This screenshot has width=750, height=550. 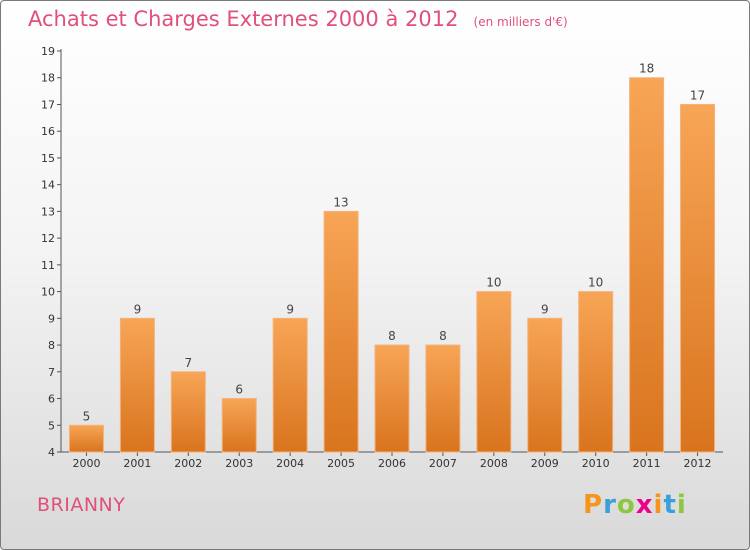 What do you see at coordinates (87, 416) in the screenshot?
I see `data-label-2000: 5` at bounding box center [87, 416].